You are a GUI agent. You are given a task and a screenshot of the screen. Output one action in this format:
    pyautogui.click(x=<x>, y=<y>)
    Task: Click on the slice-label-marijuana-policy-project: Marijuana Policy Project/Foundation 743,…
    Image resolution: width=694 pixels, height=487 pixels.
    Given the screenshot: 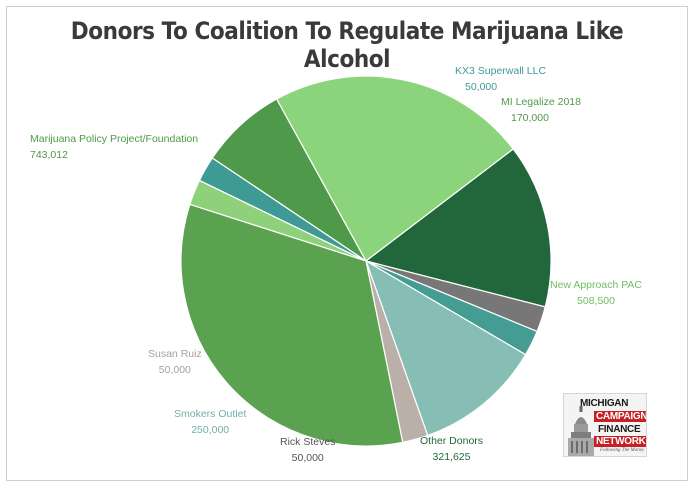 What is the action you would take?
    pyautogui.click(x=114, y=147)
    